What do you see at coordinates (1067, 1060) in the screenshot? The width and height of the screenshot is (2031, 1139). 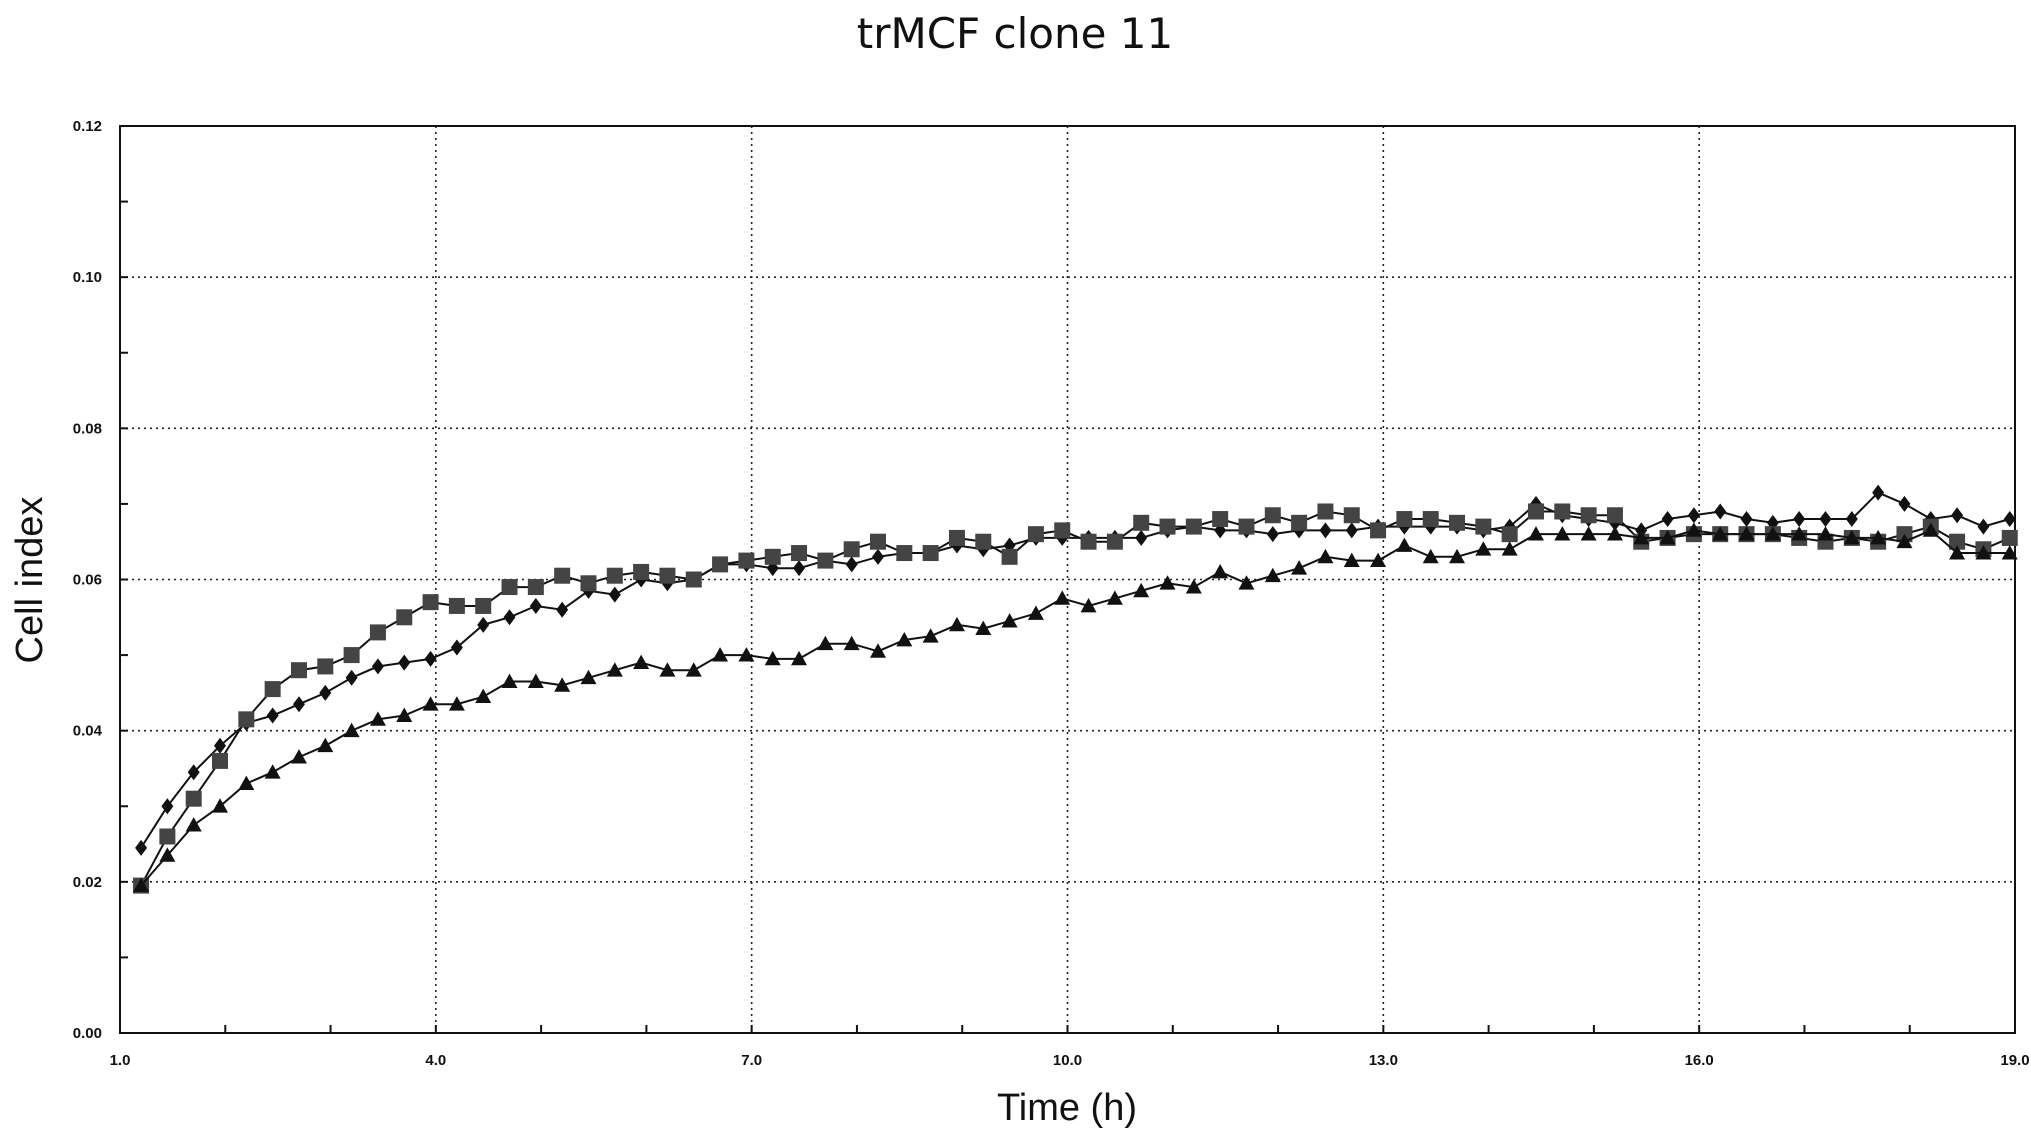 I see `x-tick-label: 10.0` at bounding box center [1067, 1060].